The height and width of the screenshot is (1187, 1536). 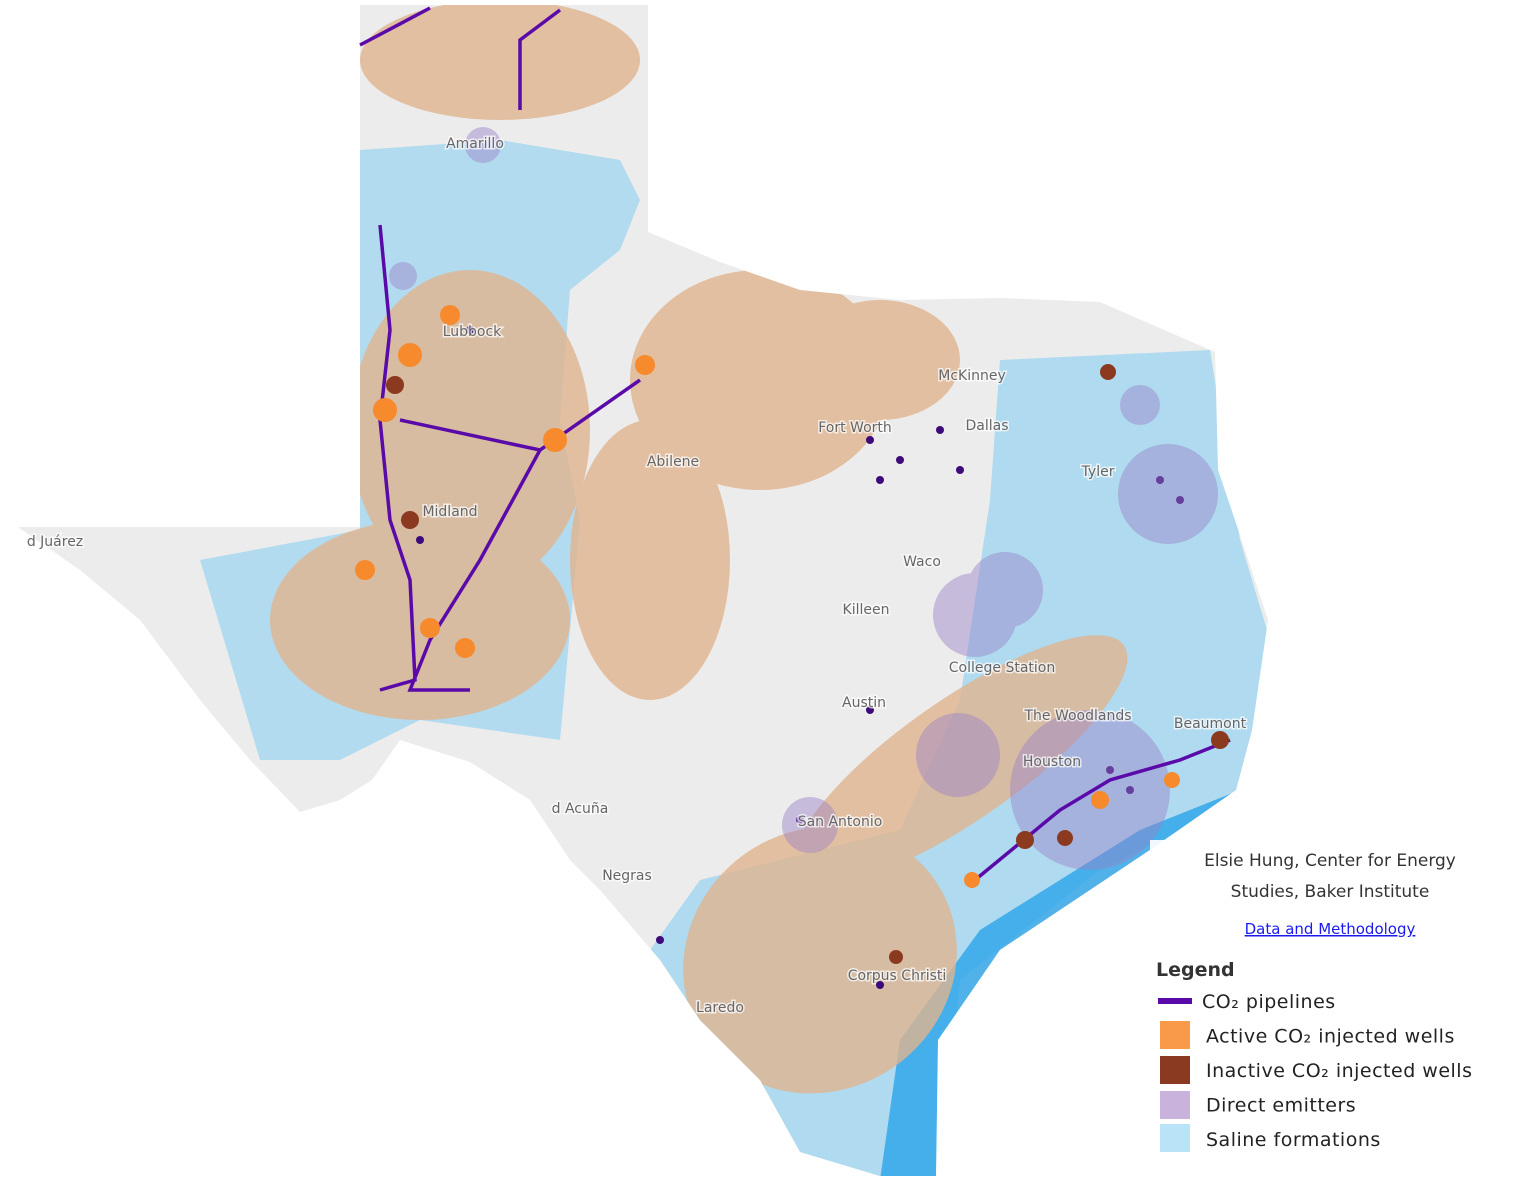 I want to click on legend-label: CO₂ pipelines, so click(x=1269, y=1002).